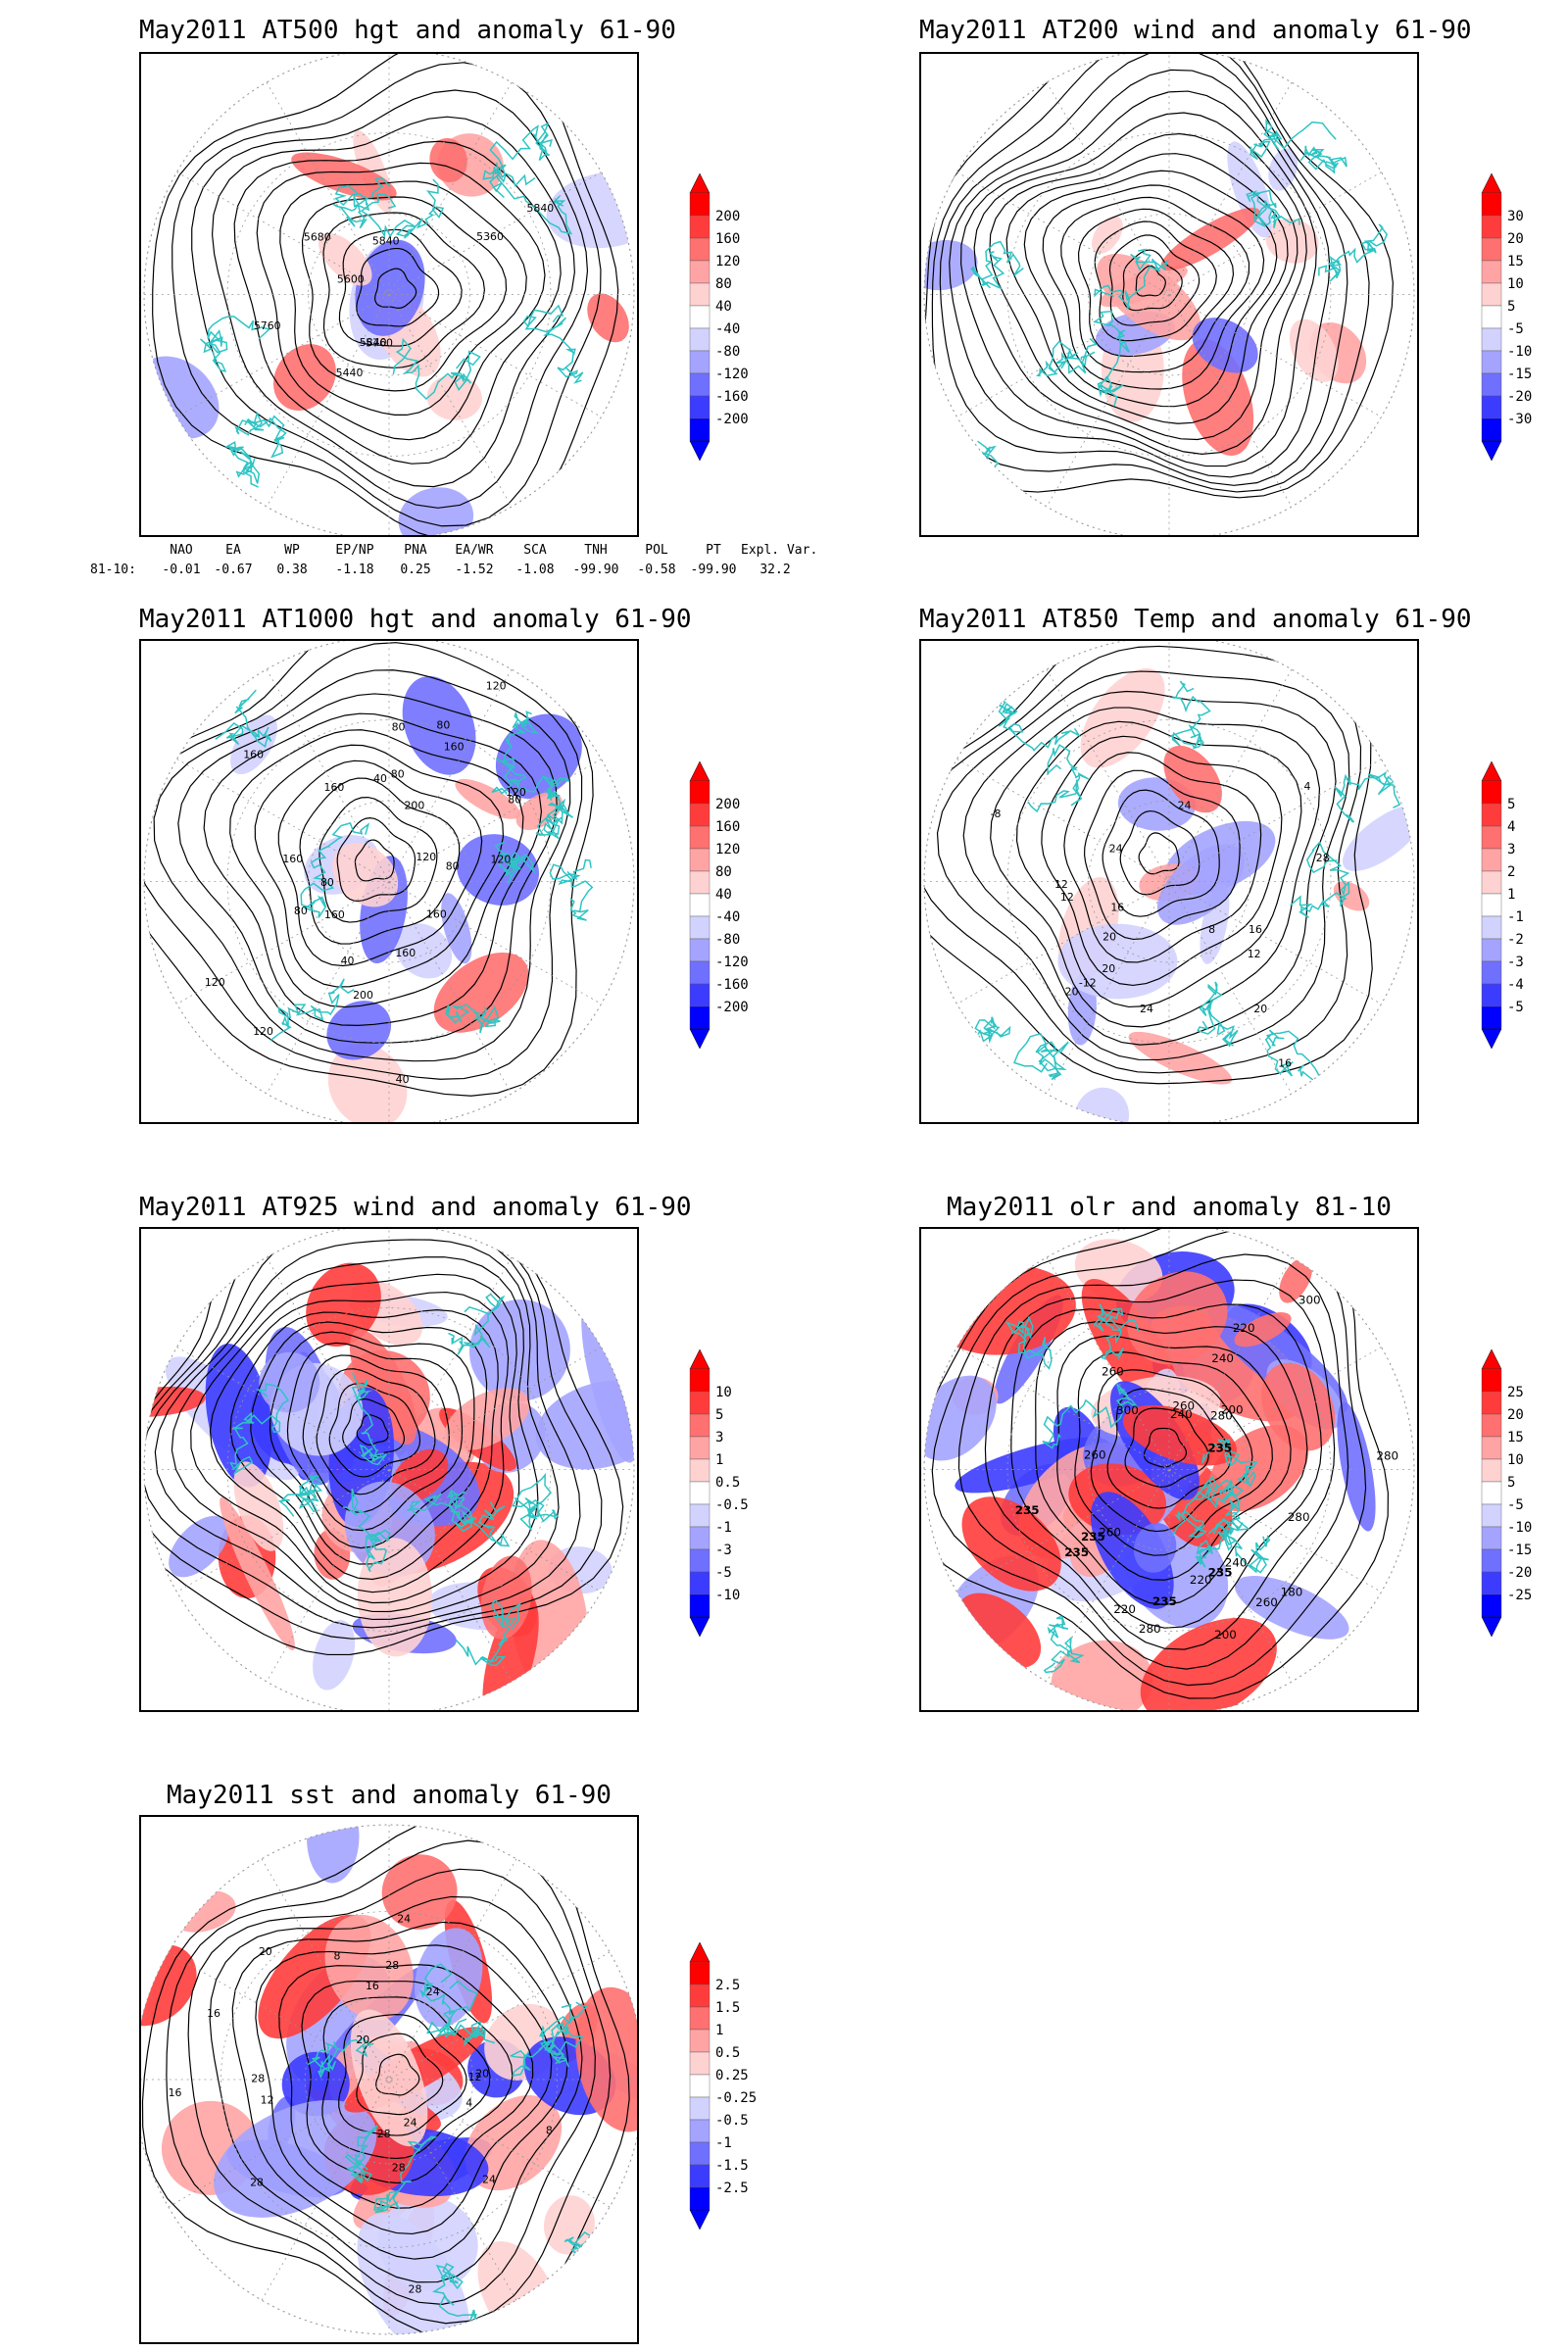  What do you see at coordinates (727, 917) in the screenshot?
I see `colorbar-tick-label: -40` at bounding box center [727, 917].